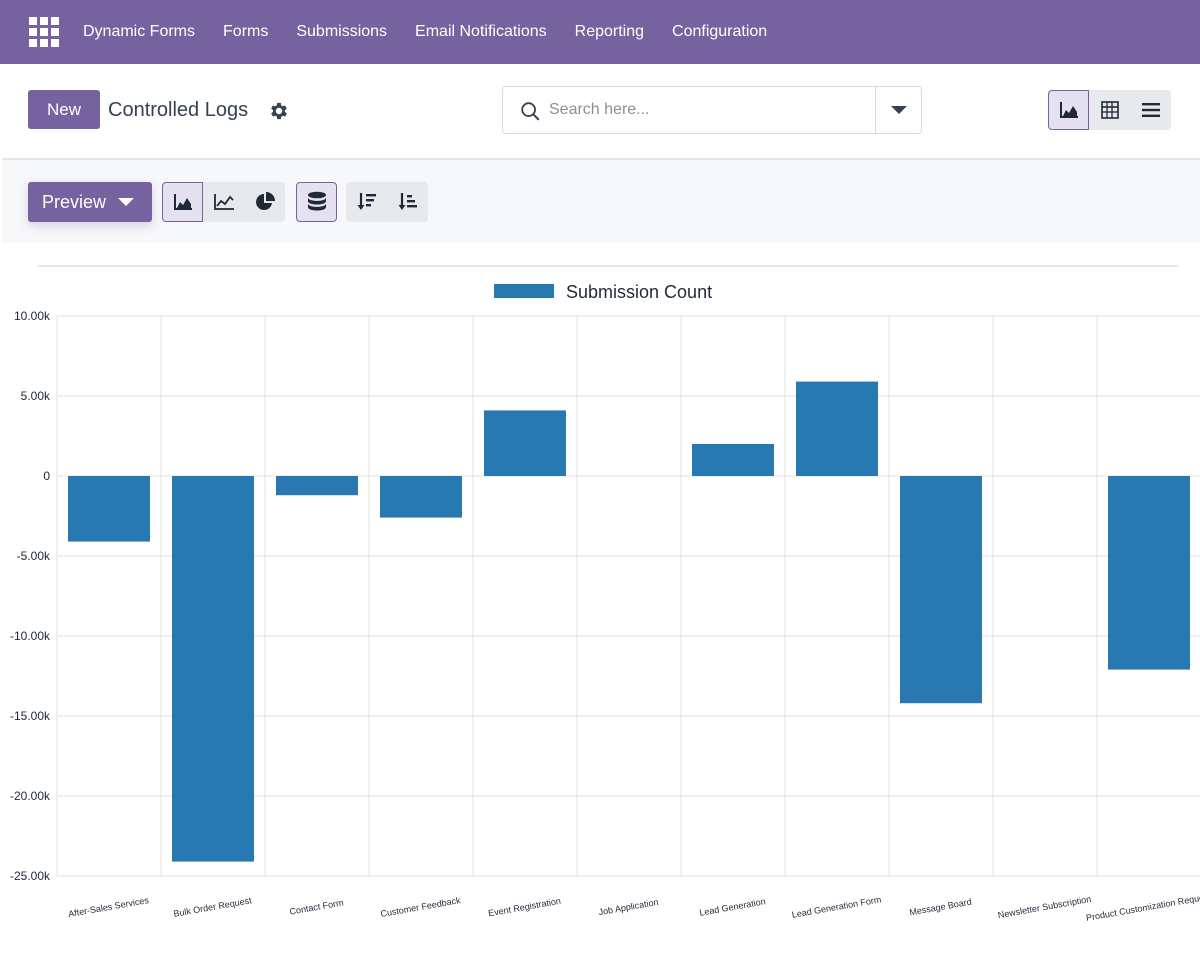 This screenshot has width=1200, height=970. I want to click on bar-chart-button, so click(182, 202).